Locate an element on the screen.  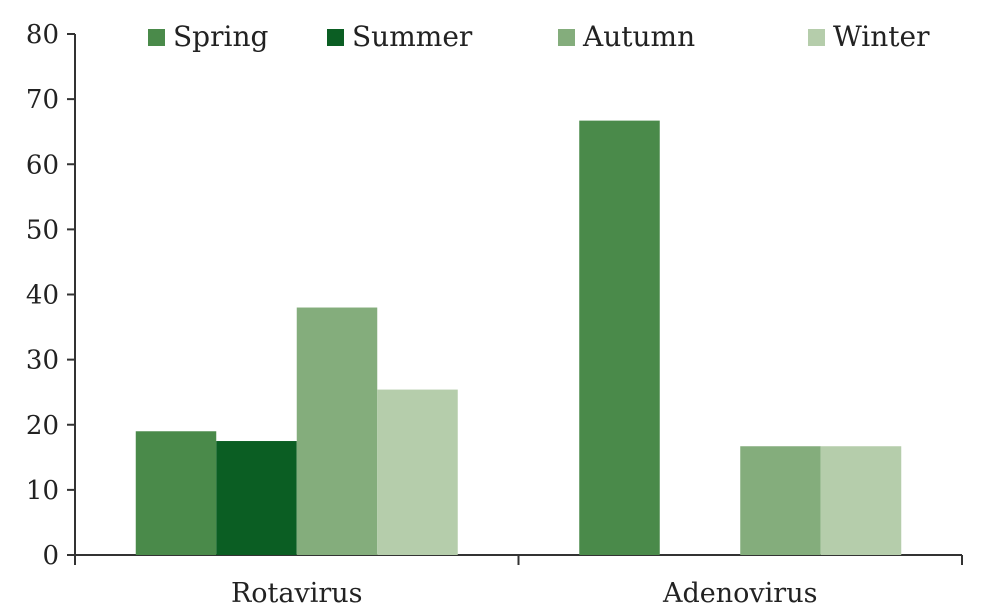
bar-summer-rotavirus is located at coordinates (256, 498).